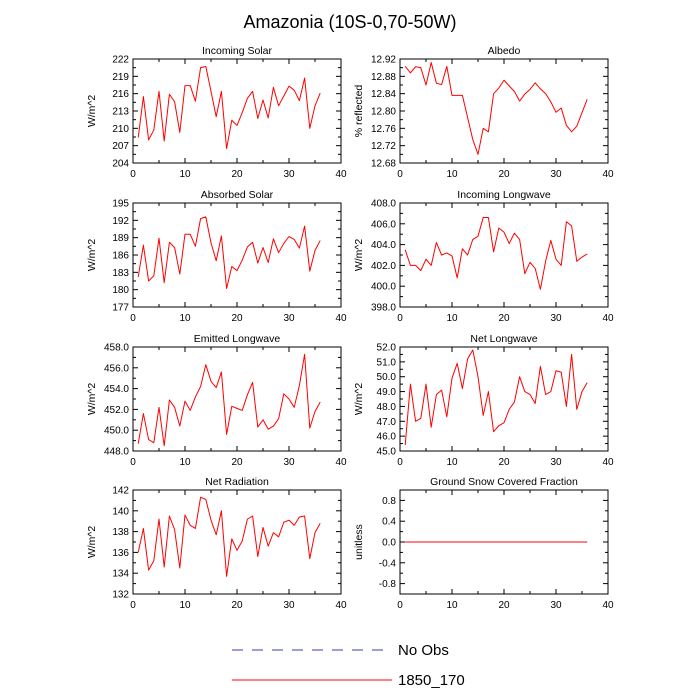  I want to click on y-tick-label: 207, so click(120, 146).